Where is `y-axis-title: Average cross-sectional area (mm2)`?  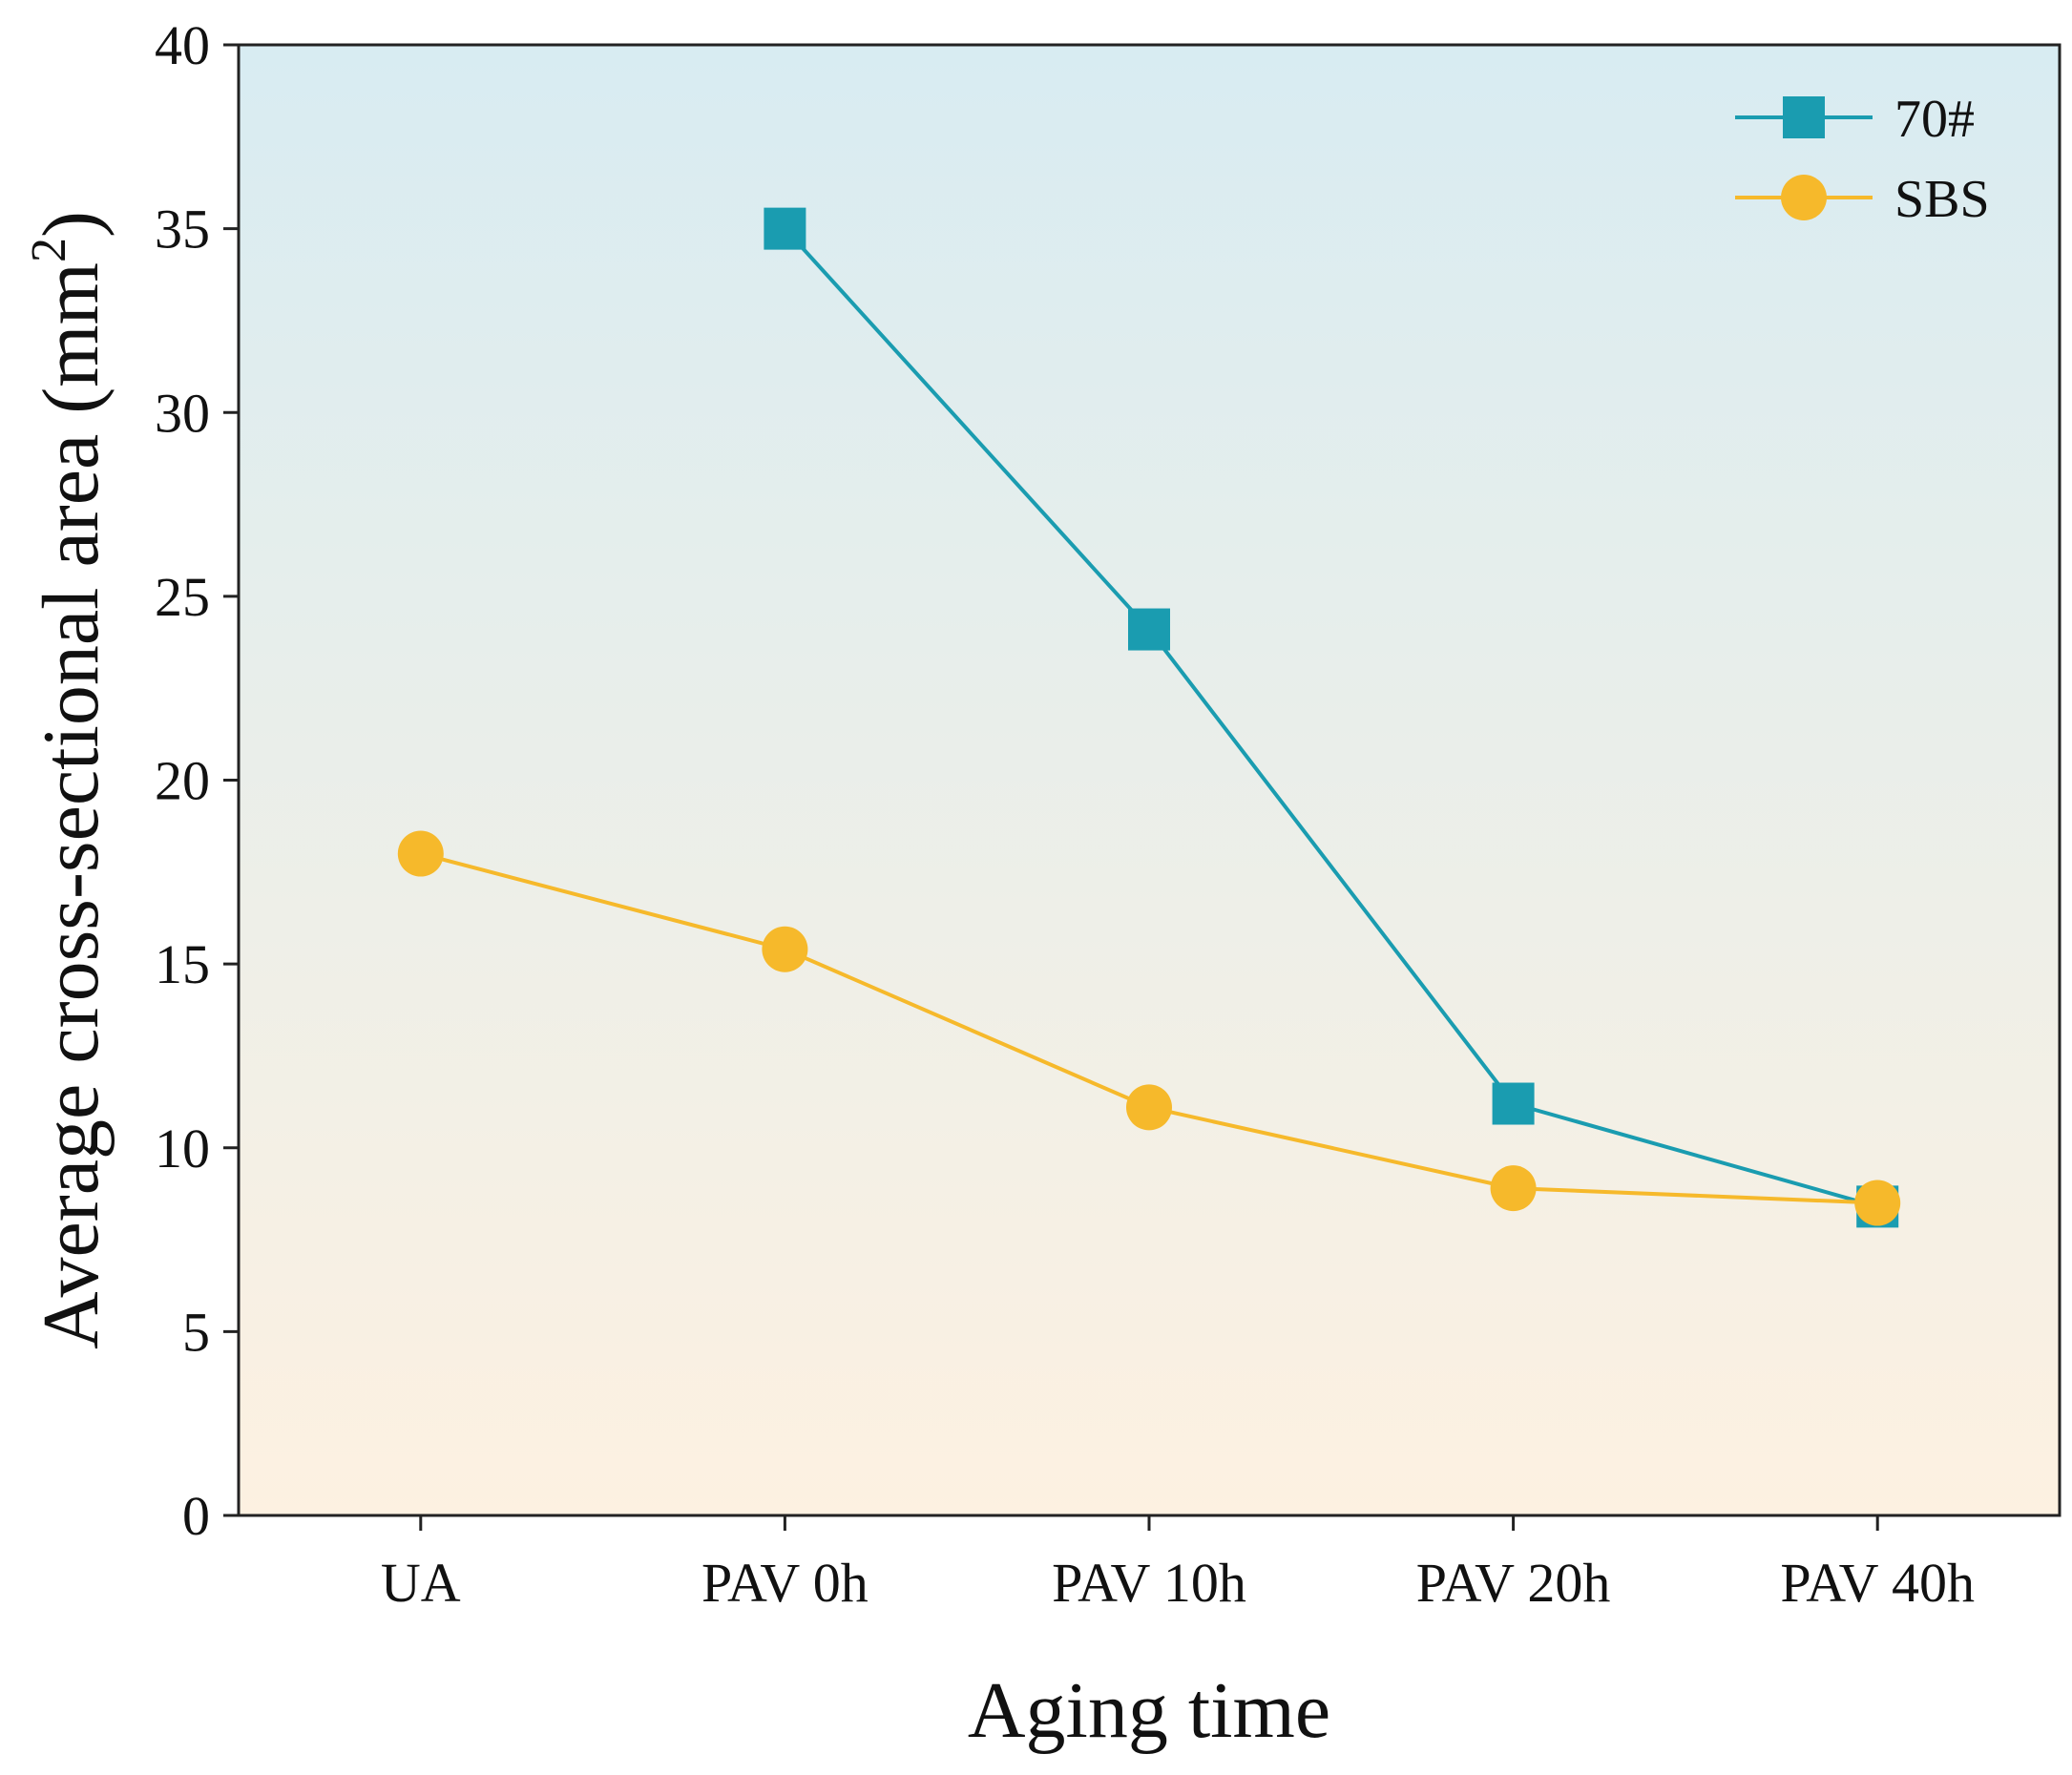 y-axis-title: Average cross-sectional area (mm2) is located at coordinates (68, 780).